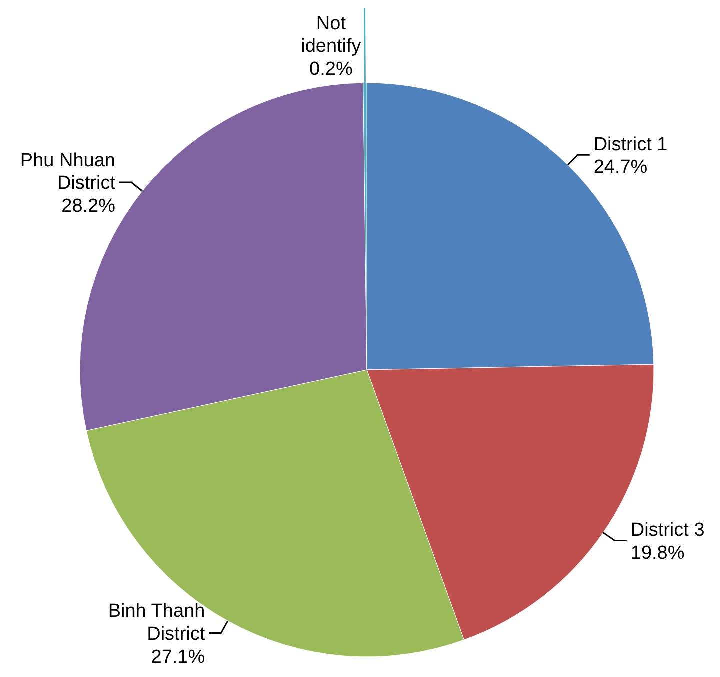 This screenshot has height=677, width=720. Describe the element at coordinates (621, 167) in the screenshot. I see `data-label: 24.7%` at that location.